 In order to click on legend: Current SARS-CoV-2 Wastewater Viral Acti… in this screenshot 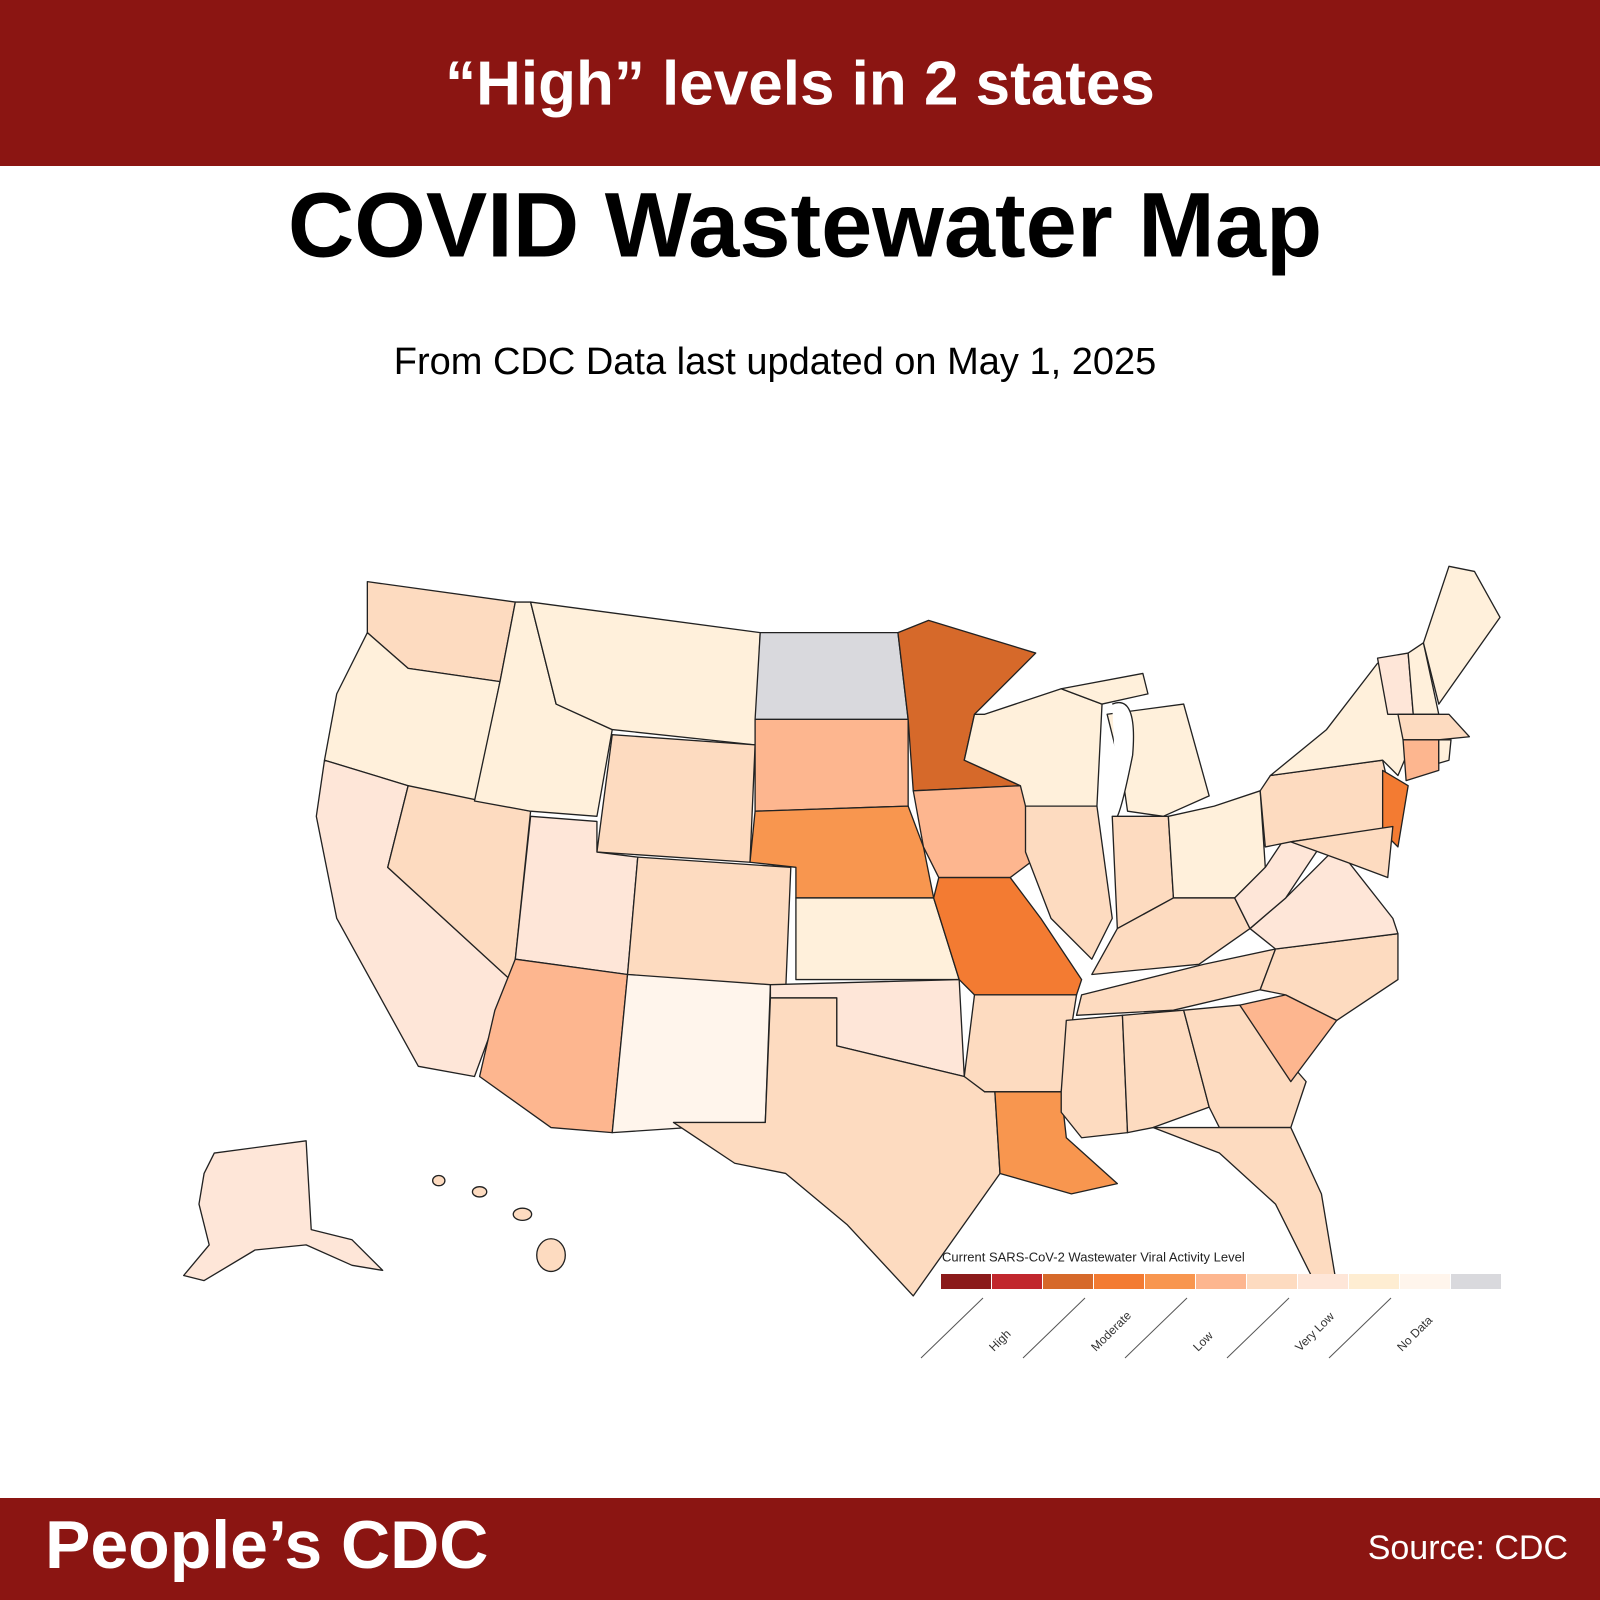, I will do `click(1210, 1304)`.